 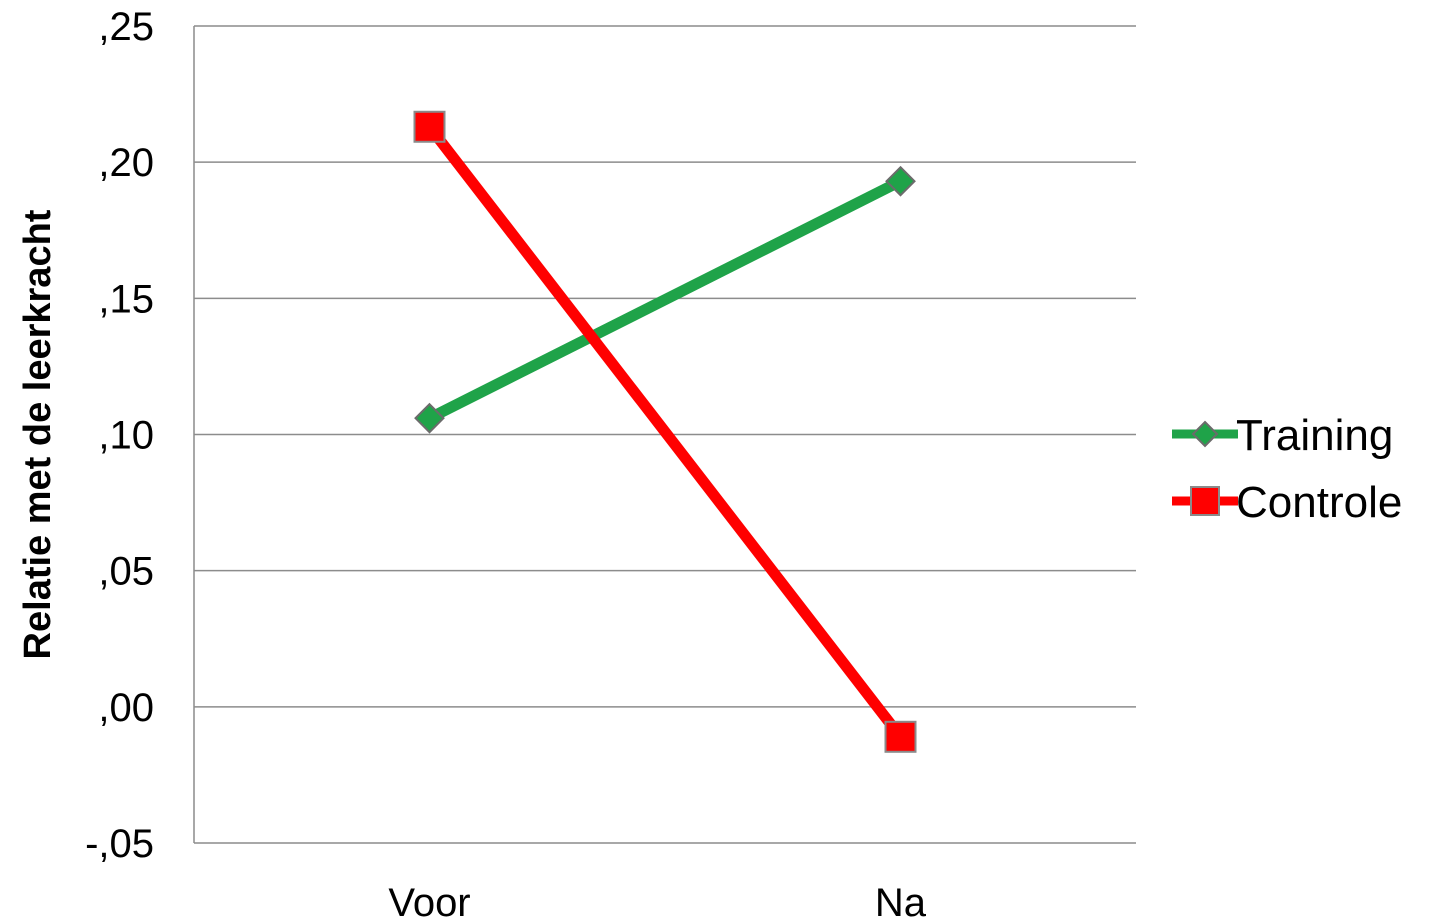 I want to click on y-tick-label: ,25, so click(x=126, y=27).